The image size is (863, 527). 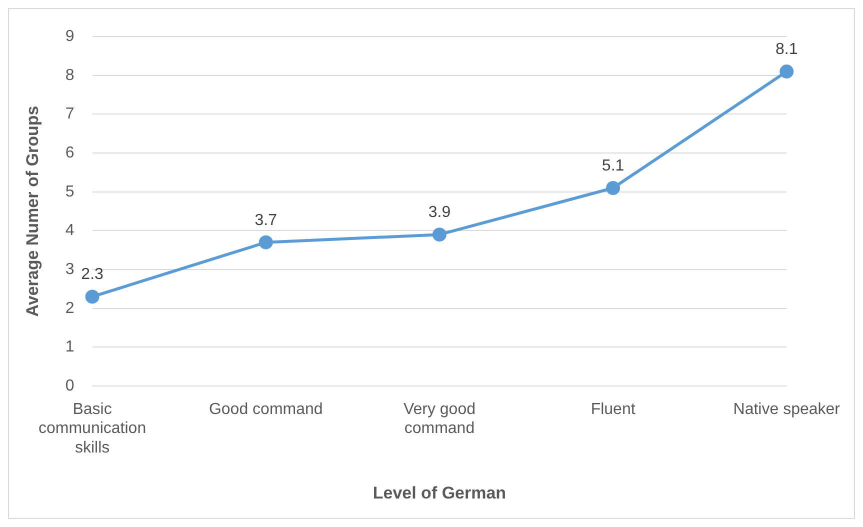 What do you see at coordinates (69, 385) in the screenshot?
I see `y-tick-label: 0` at bounding box center [69, 385].